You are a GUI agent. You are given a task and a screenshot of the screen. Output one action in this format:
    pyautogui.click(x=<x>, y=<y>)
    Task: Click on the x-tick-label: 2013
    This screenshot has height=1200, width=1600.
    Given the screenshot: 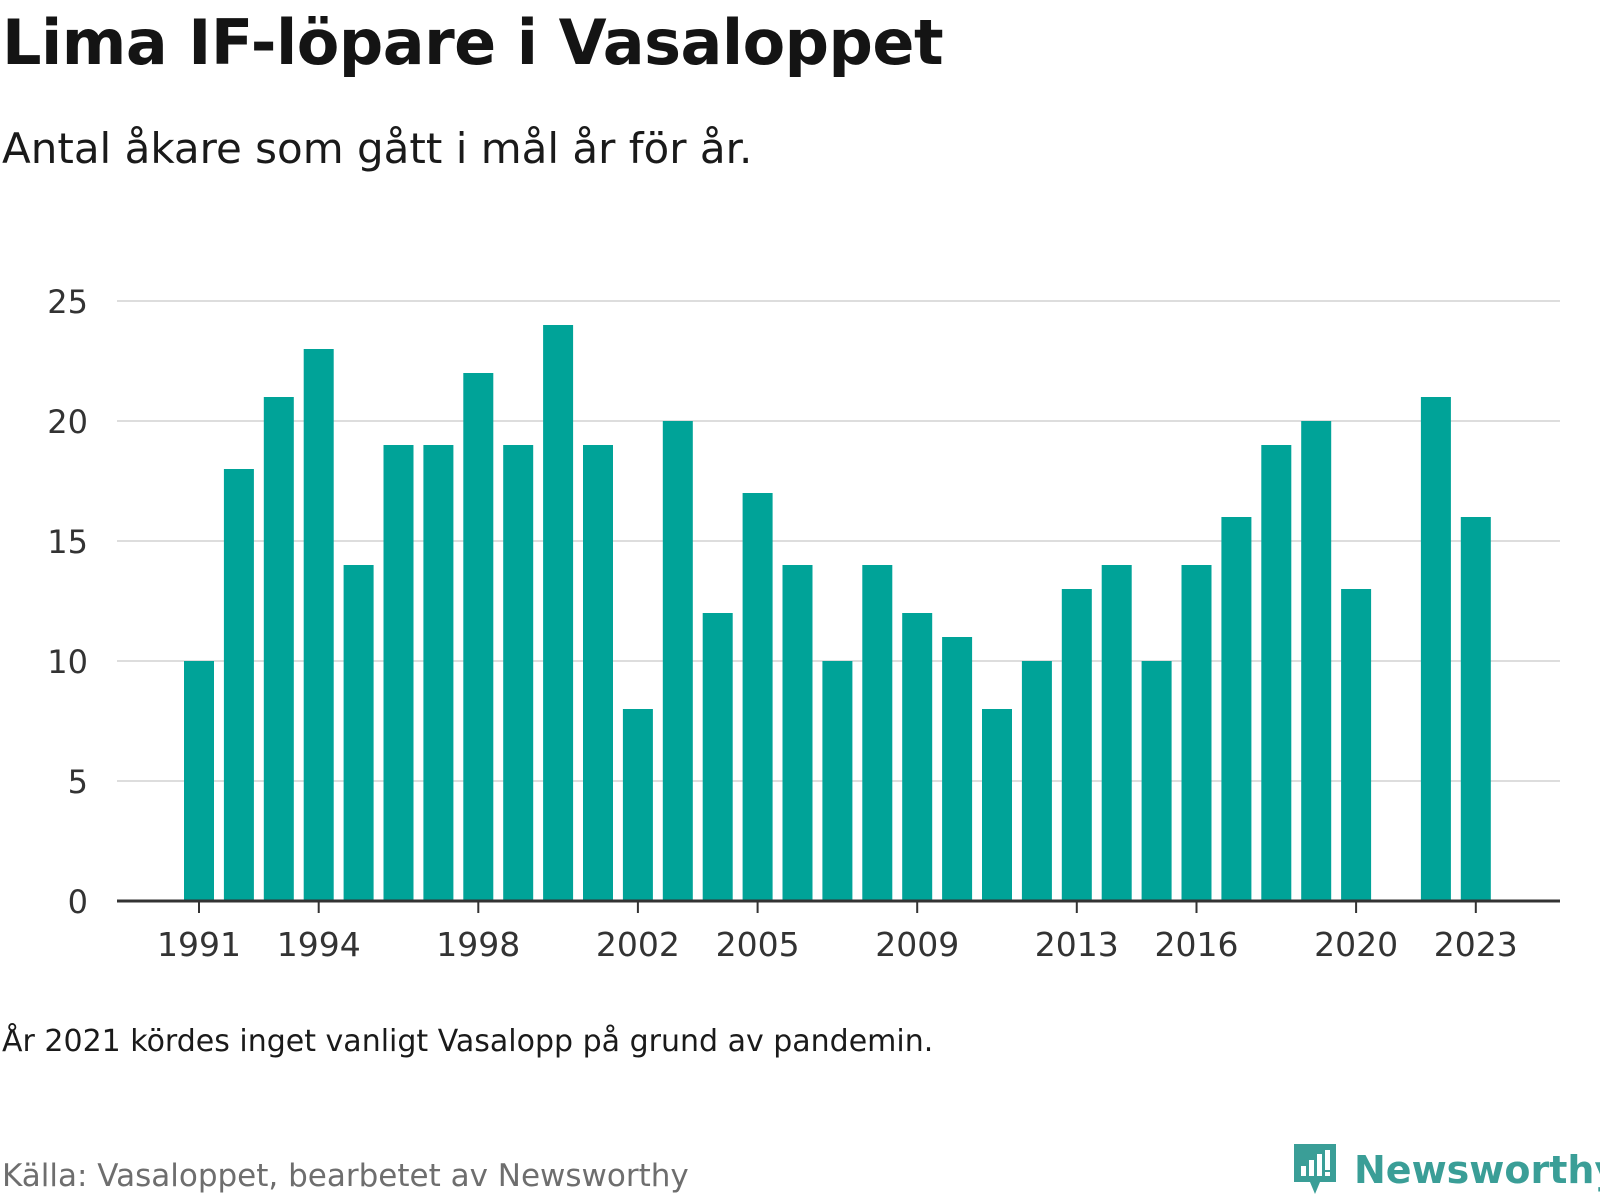 What is the action you would take?
    pyautogui.click(x=1077, y=942)
    